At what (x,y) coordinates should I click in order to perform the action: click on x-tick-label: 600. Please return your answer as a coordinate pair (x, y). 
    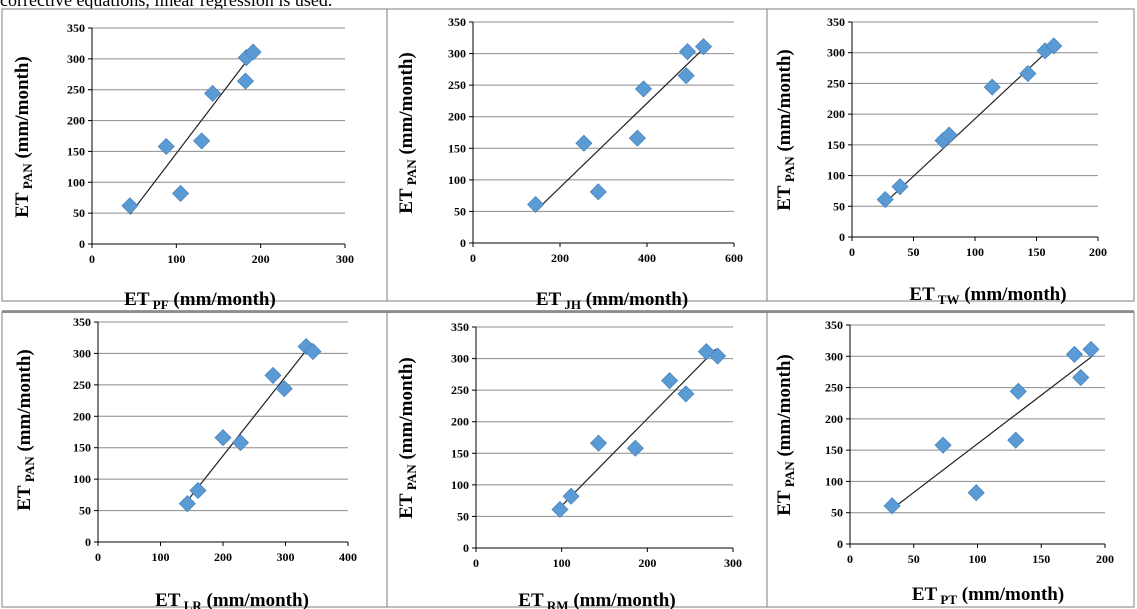
    Looking at the image, I should click on (734, 258).